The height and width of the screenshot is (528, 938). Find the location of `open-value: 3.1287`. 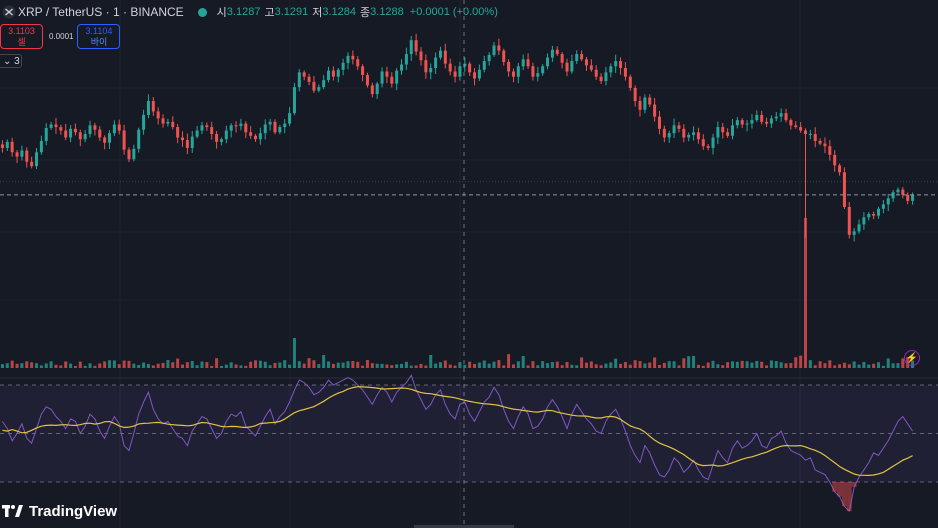

open-value: 3.1287 is located at coordinates (243, 12).